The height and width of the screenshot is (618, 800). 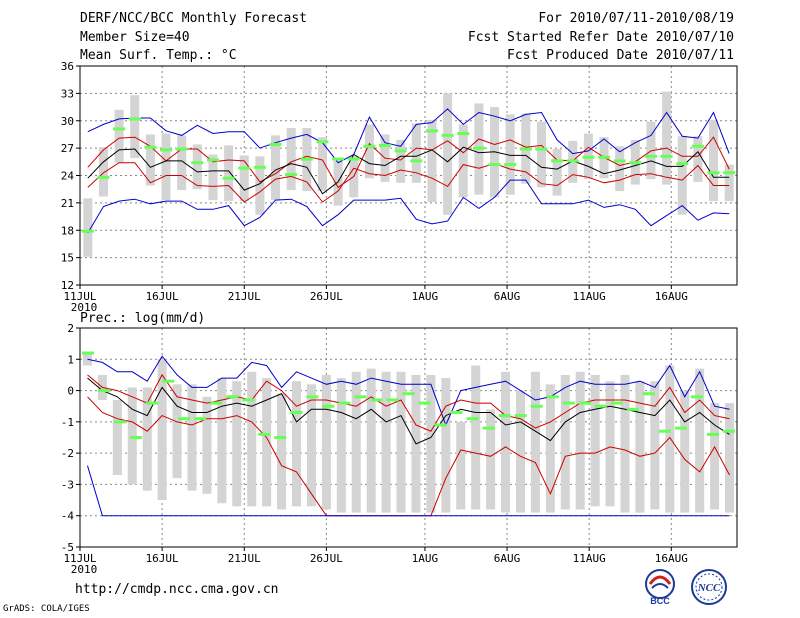 What do you see at coordinates (67, 258) in the screenshot?
I see `panel1-ytick-label: 15` at bounding box center [67, 258].